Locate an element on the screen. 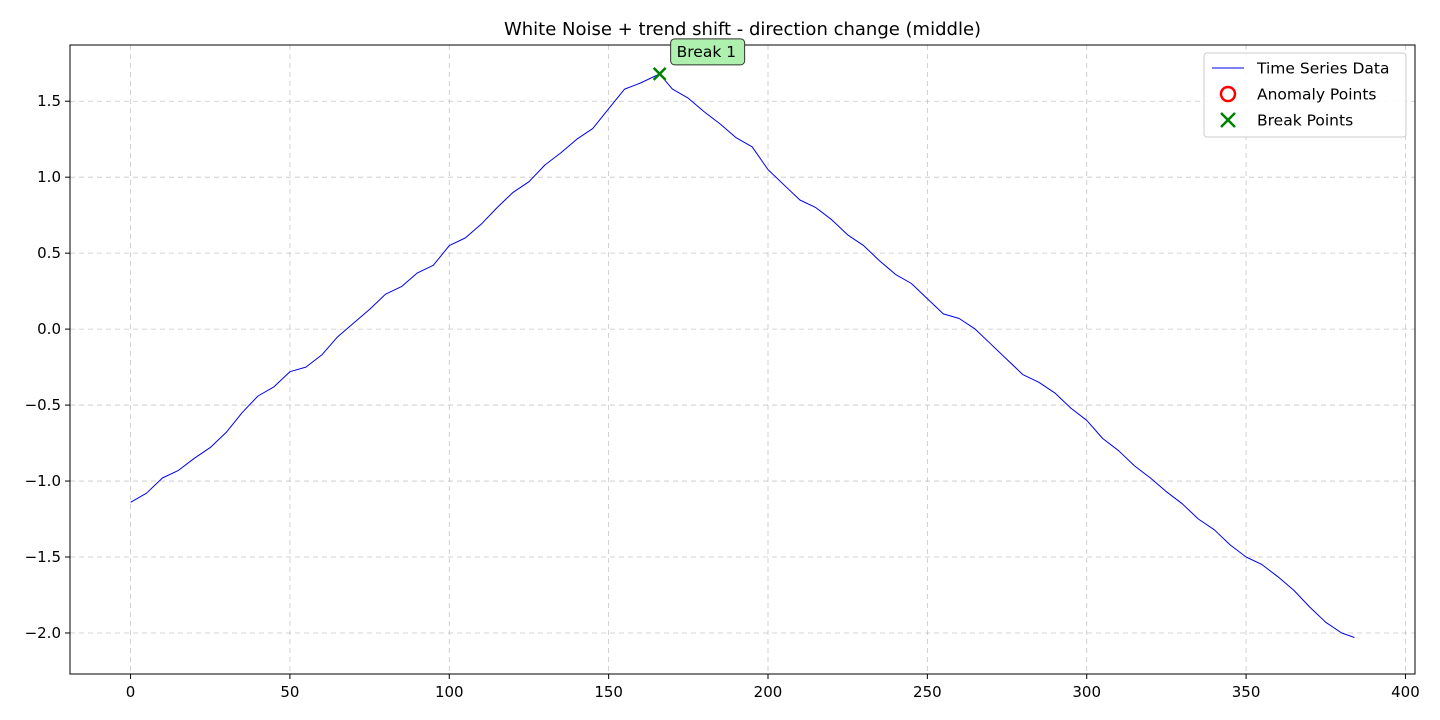  x-tick-label: 250 is located at coordinates (927, 692).